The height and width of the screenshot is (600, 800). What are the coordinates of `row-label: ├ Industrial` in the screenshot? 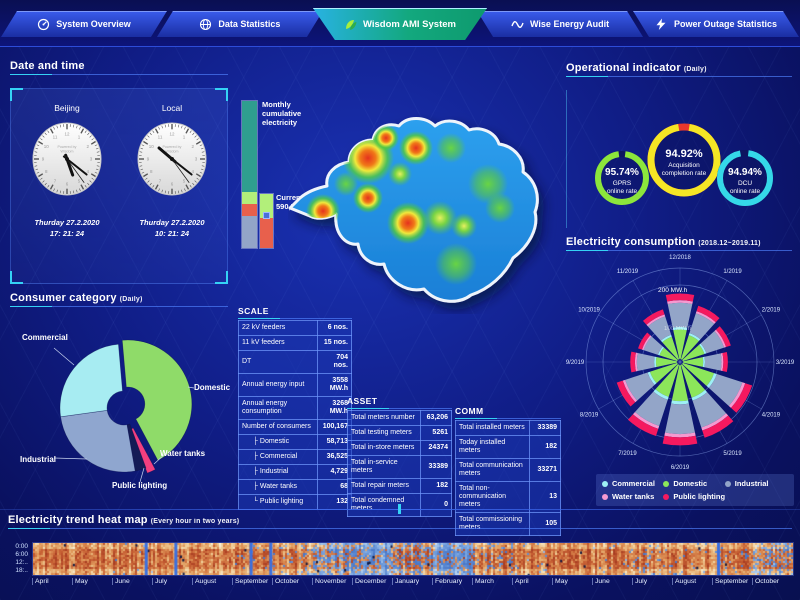 It's located at (278, 472).